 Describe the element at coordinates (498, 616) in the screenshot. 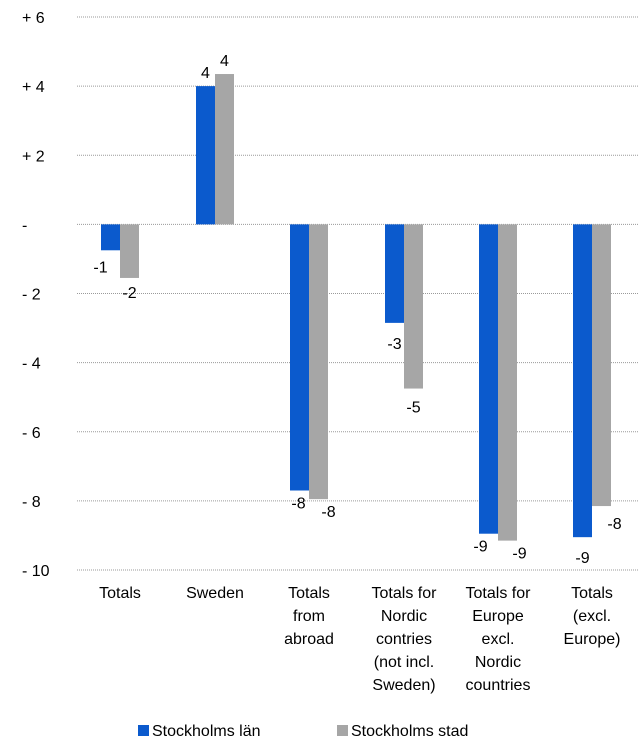

I see `x-category-label: Europe` at that location.